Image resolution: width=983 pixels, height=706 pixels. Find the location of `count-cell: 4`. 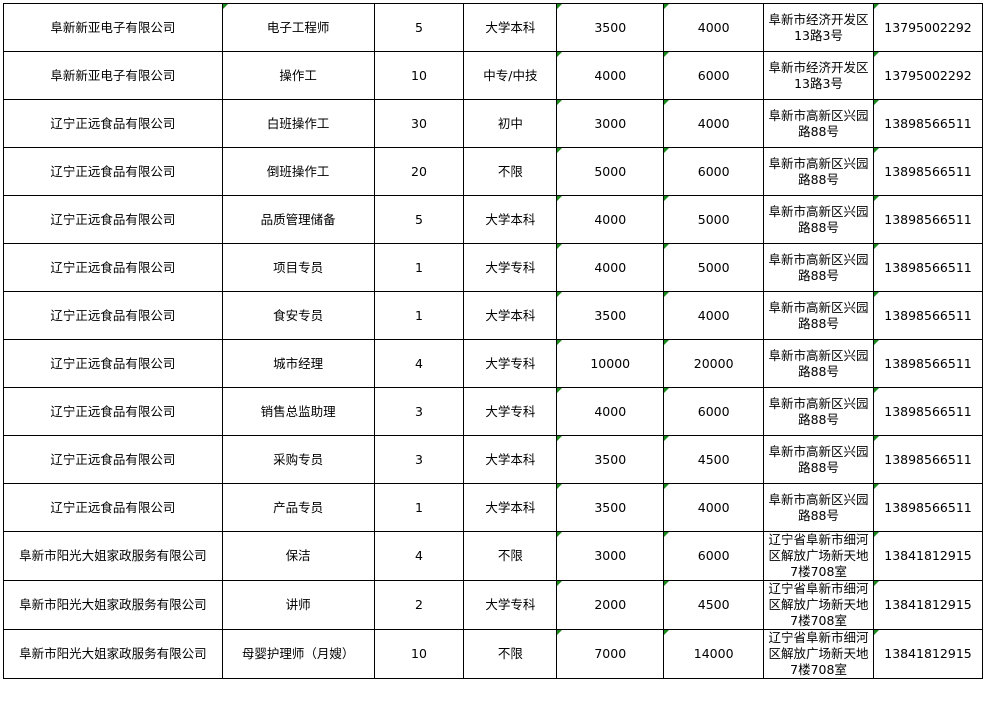

count-cell: 4 is located at coordinates (419, 363).